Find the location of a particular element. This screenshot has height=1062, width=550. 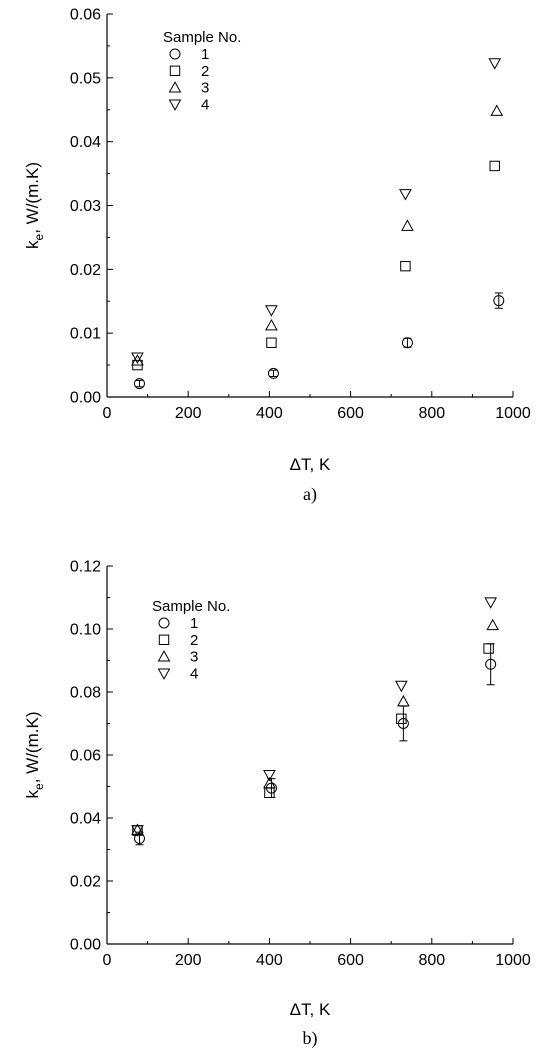

panel-label: b) is located at coordinates (310, 1038).